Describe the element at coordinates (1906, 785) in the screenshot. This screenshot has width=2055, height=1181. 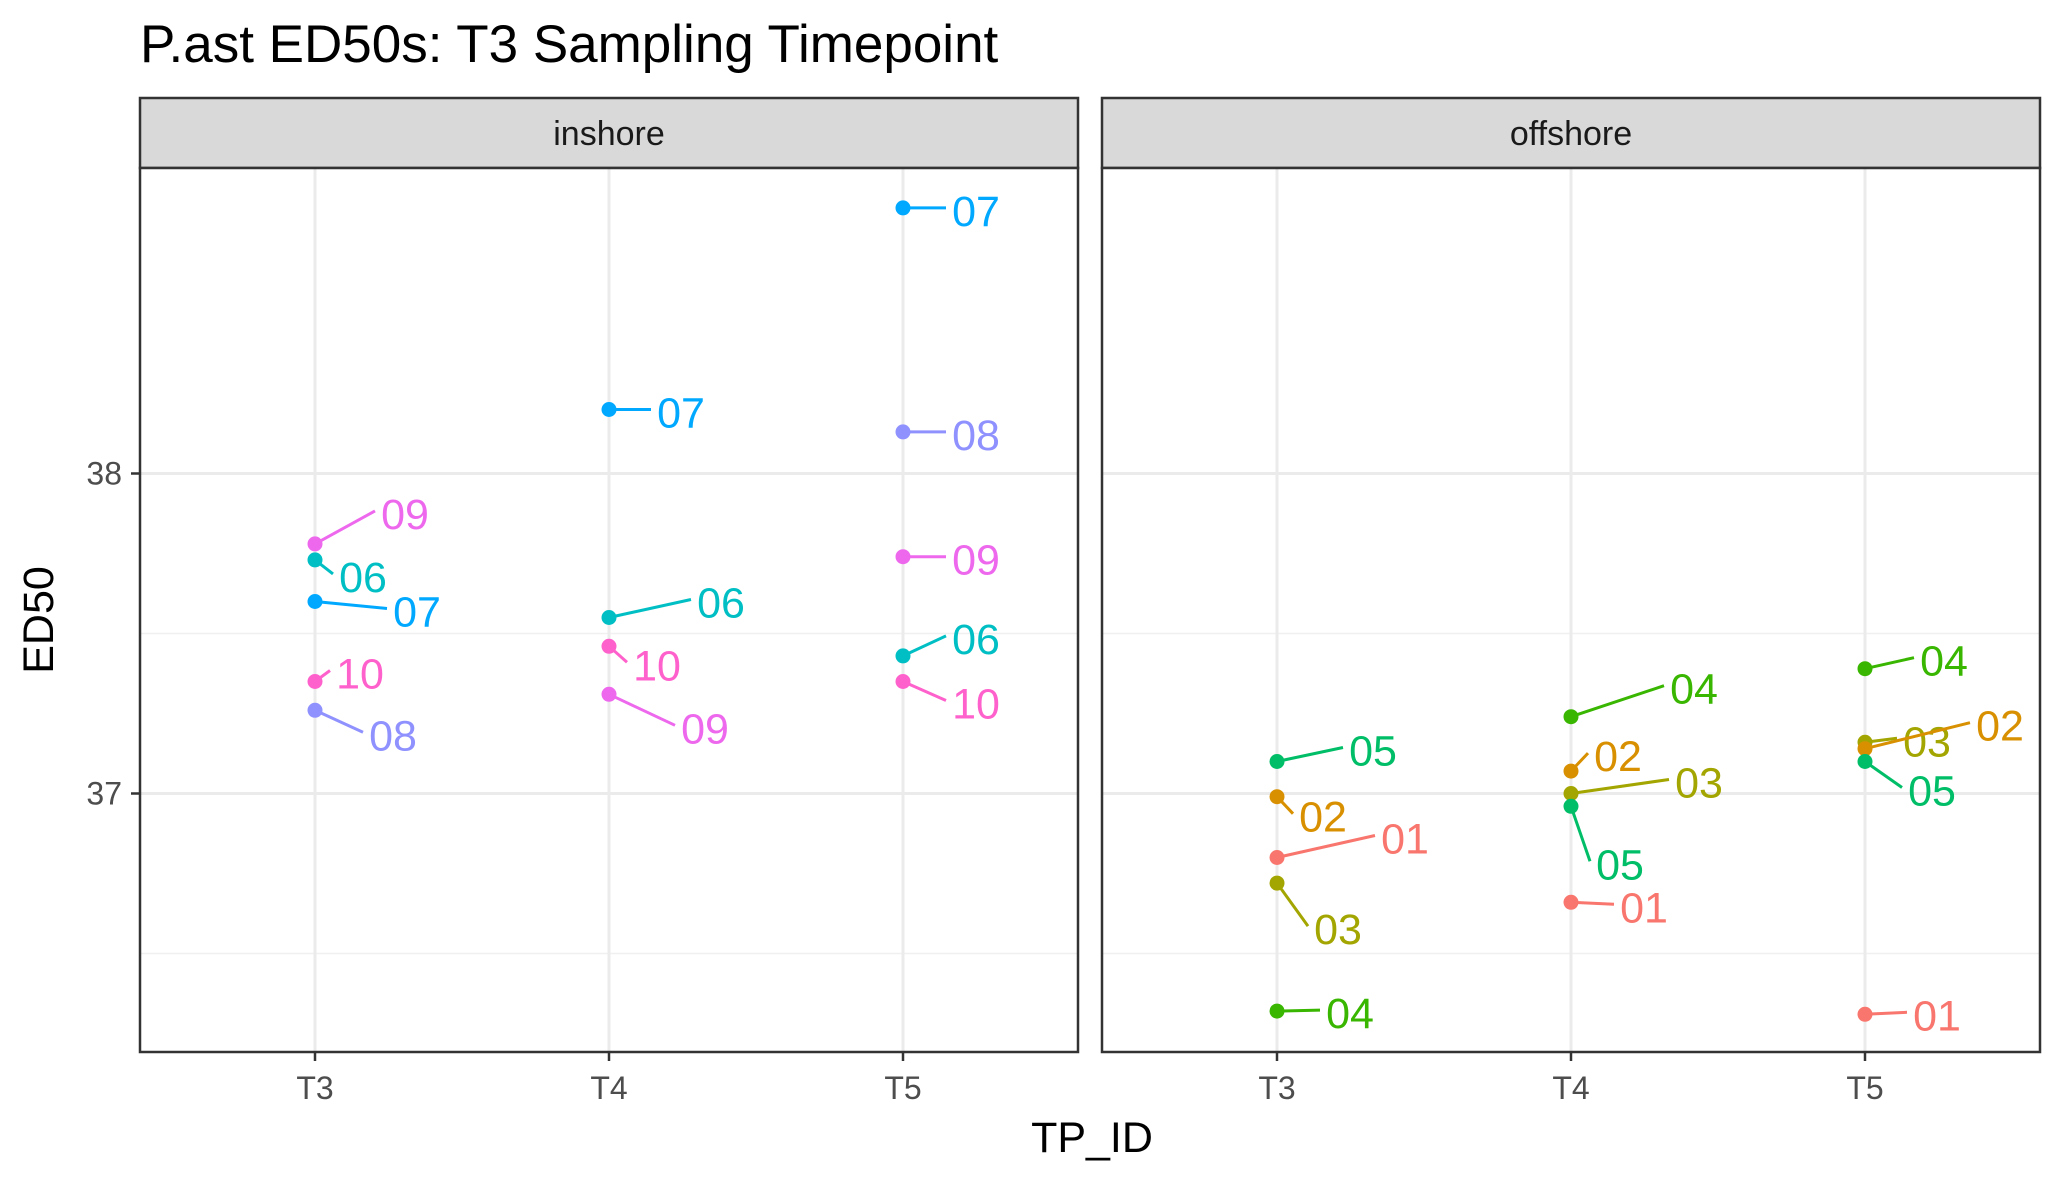
I see `data-point-05: 05` at that location.